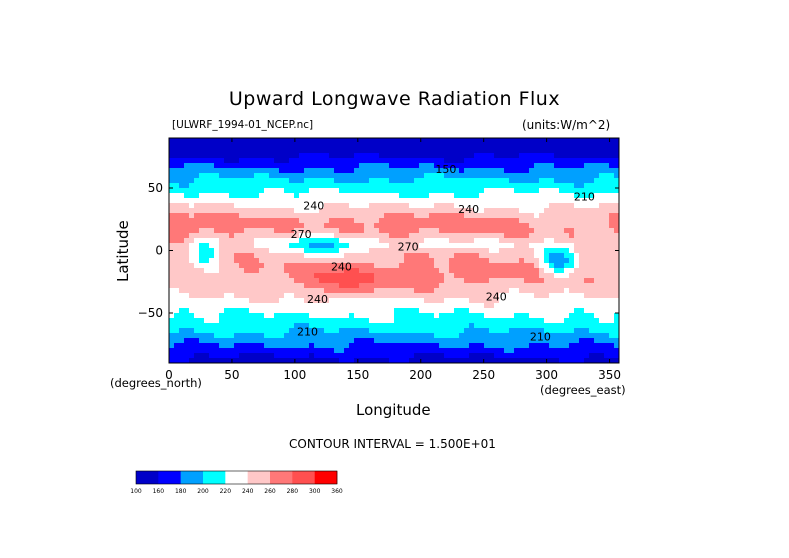 The width and height of the screenshot is (789, 558). Describe the element at coordinates (468, 209) in the screenshot. I see `contour-label: 240` at that location.